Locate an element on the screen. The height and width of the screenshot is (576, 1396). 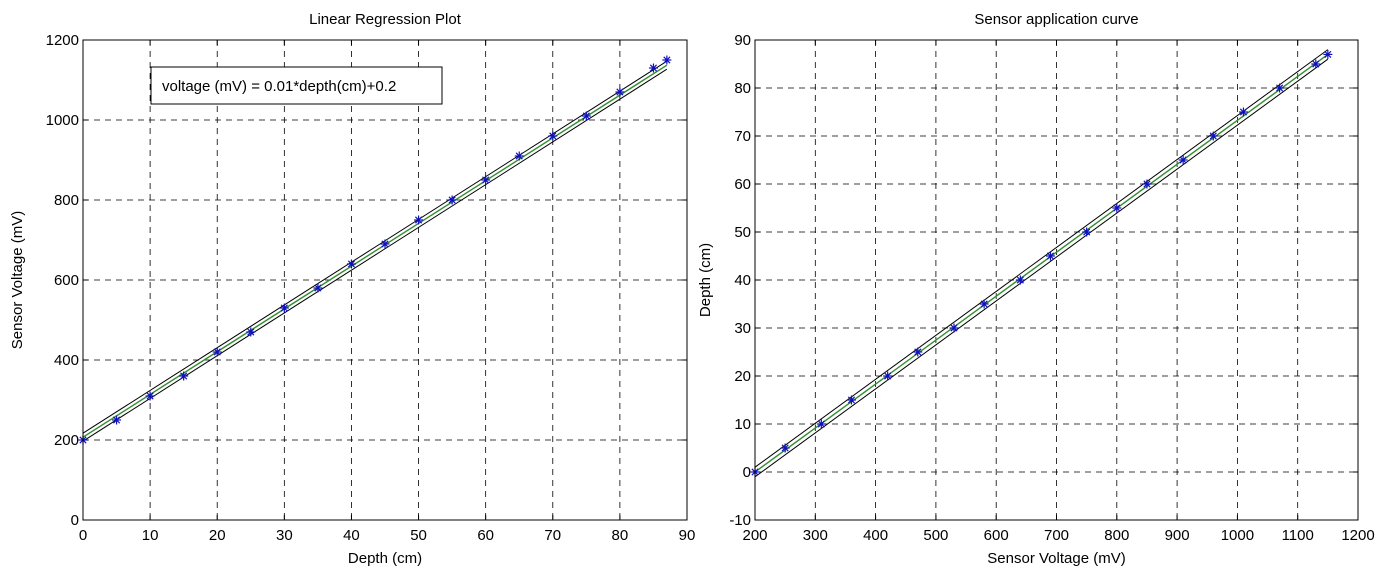
y-tick-label: 400 is located at coordinates (66, 360).